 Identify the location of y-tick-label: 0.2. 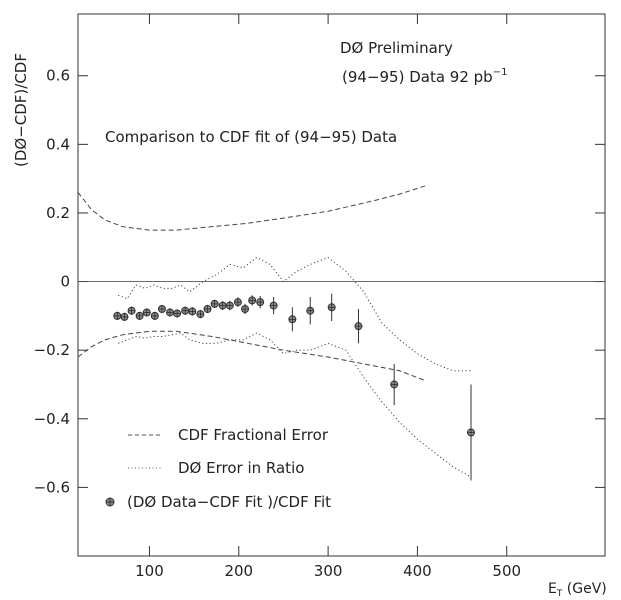
(58, 213).